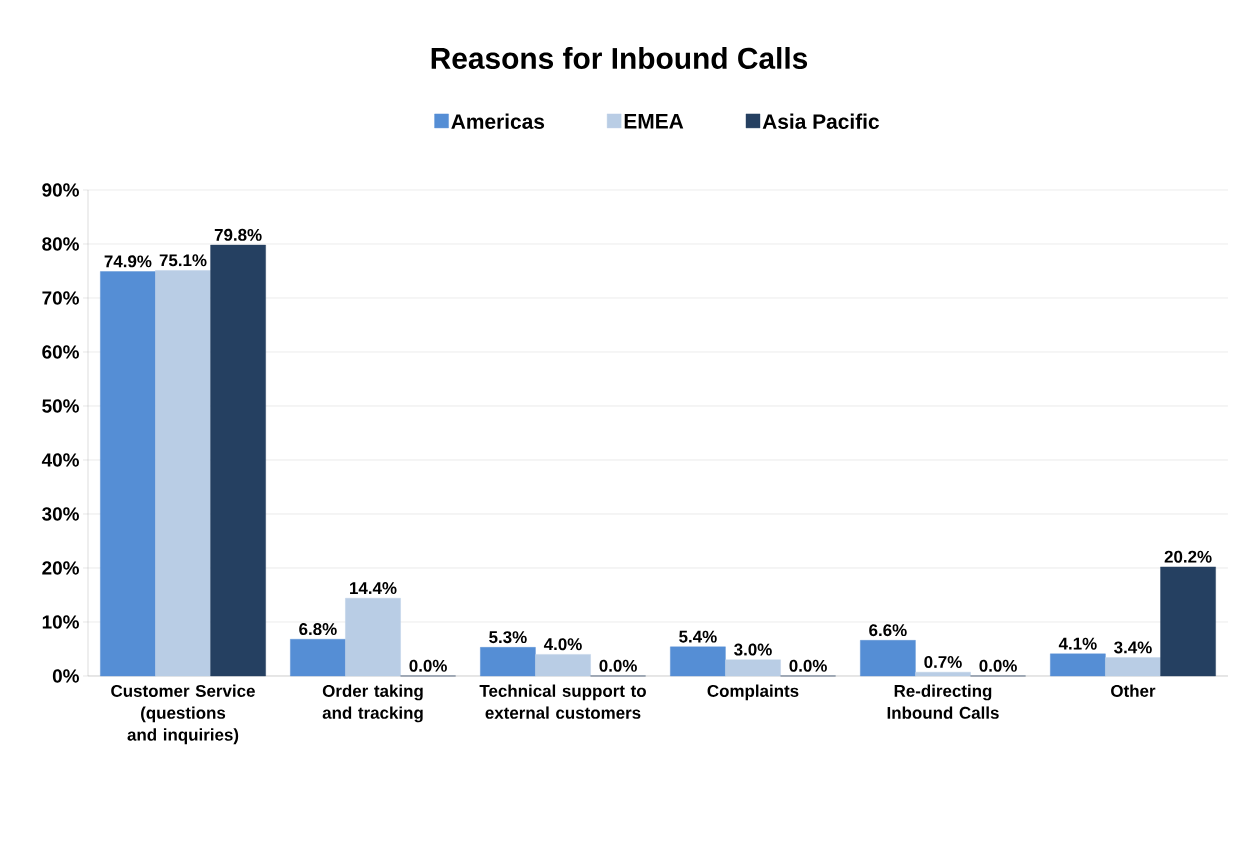 Image resolution: width=1238 pixels, height=844 pixels. I want to click on data-label: 6.6%, so click(888, 630).